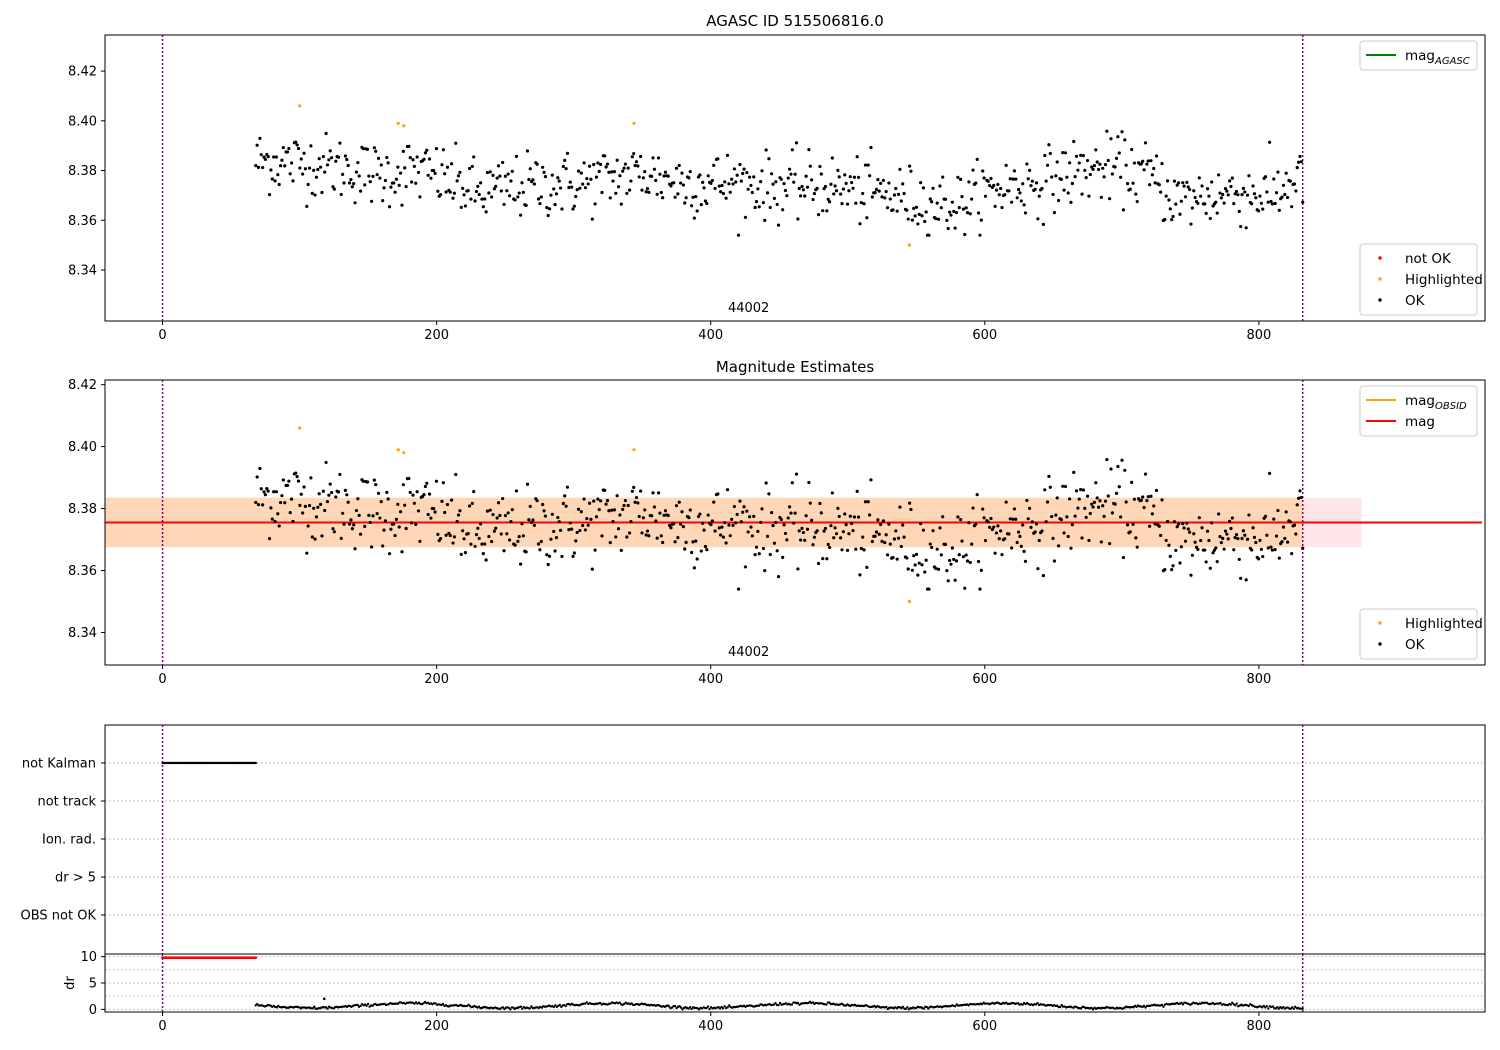  Describe the element at coordinates (82, 121) in the screenshot. I see `y-tick-label: 8.40` at that location.